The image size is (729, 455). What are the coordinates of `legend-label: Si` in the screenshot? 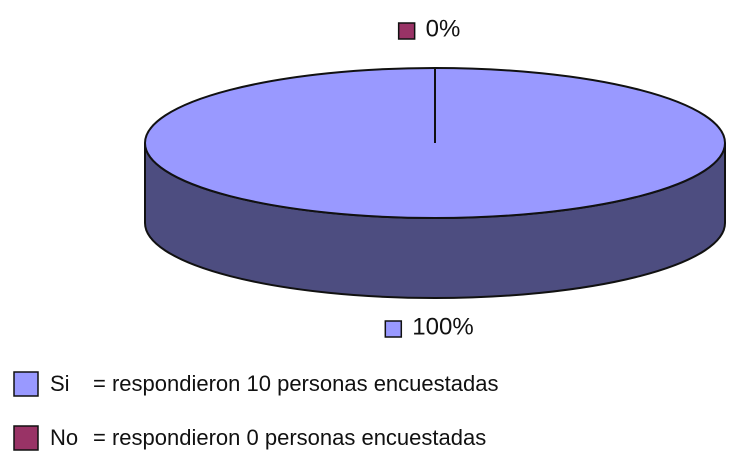 It's located at (60, 383).